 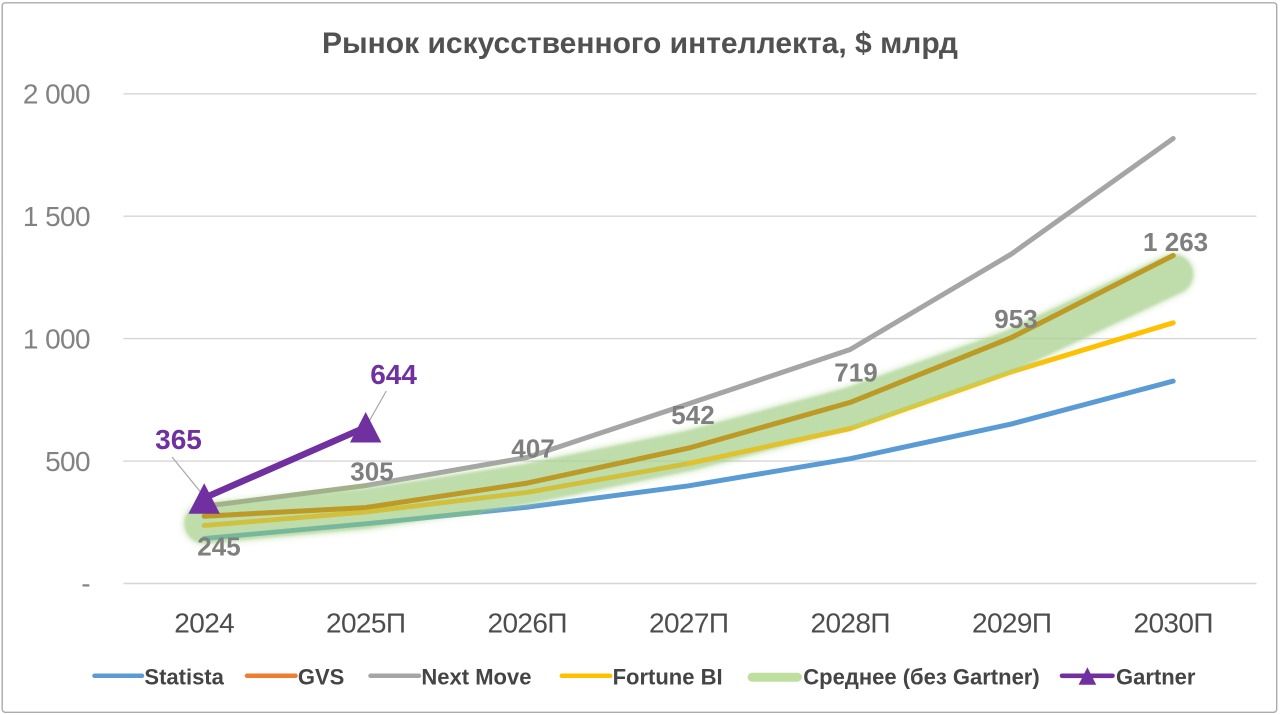 What do you see at coordinates (1175, 242) in the screenshot?
I see `svg-text: 1 263` at bounding box center [1175, 242].